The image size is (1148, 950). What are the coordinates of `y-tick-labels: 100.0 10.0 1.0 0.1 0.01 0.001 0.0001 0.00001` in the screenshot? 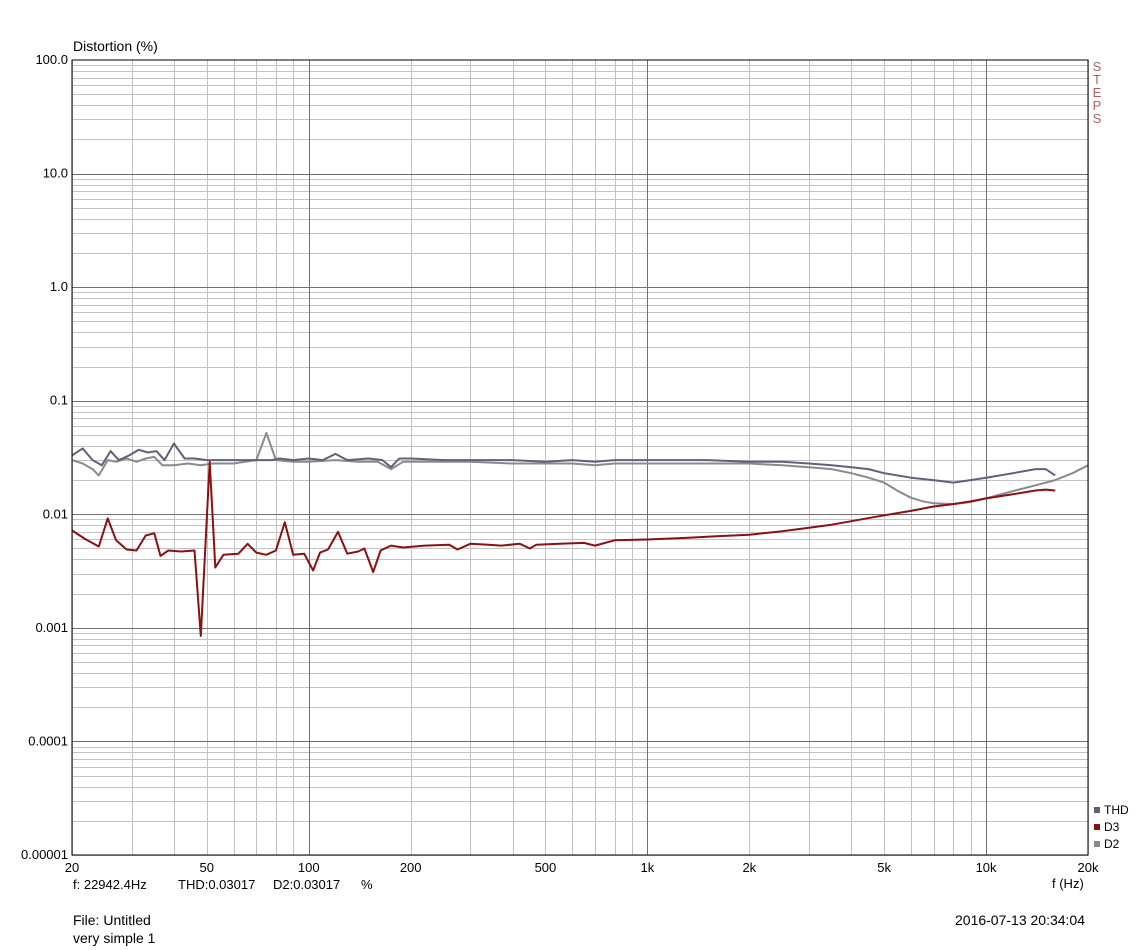 It's located at (44, 457).